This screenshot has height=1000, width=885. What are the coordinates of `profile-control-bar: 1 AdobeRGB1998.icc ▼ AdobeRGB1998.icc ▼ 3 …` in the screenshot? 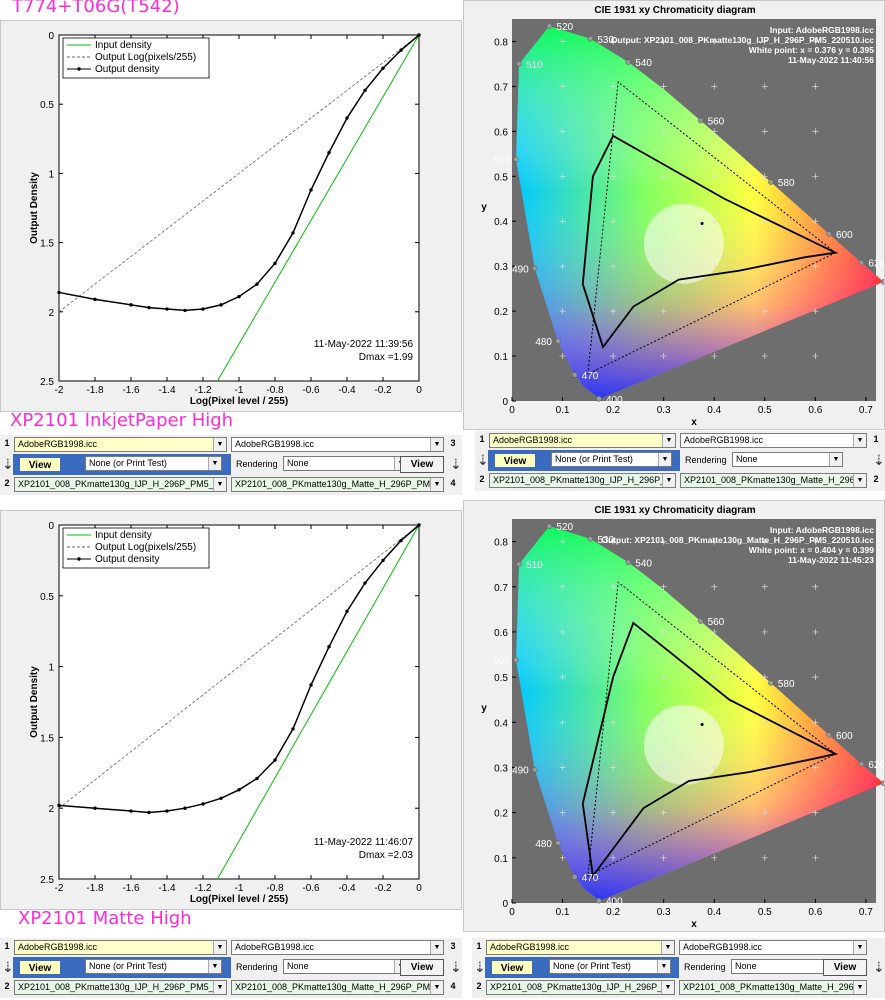 It's located at (231, 465).